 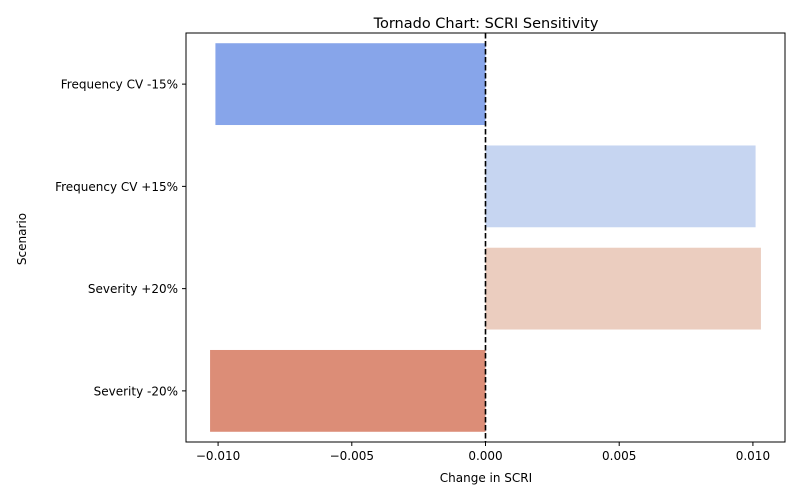 I want to click on x-tick-label-4: 0.010, so click(x=753, y=456).